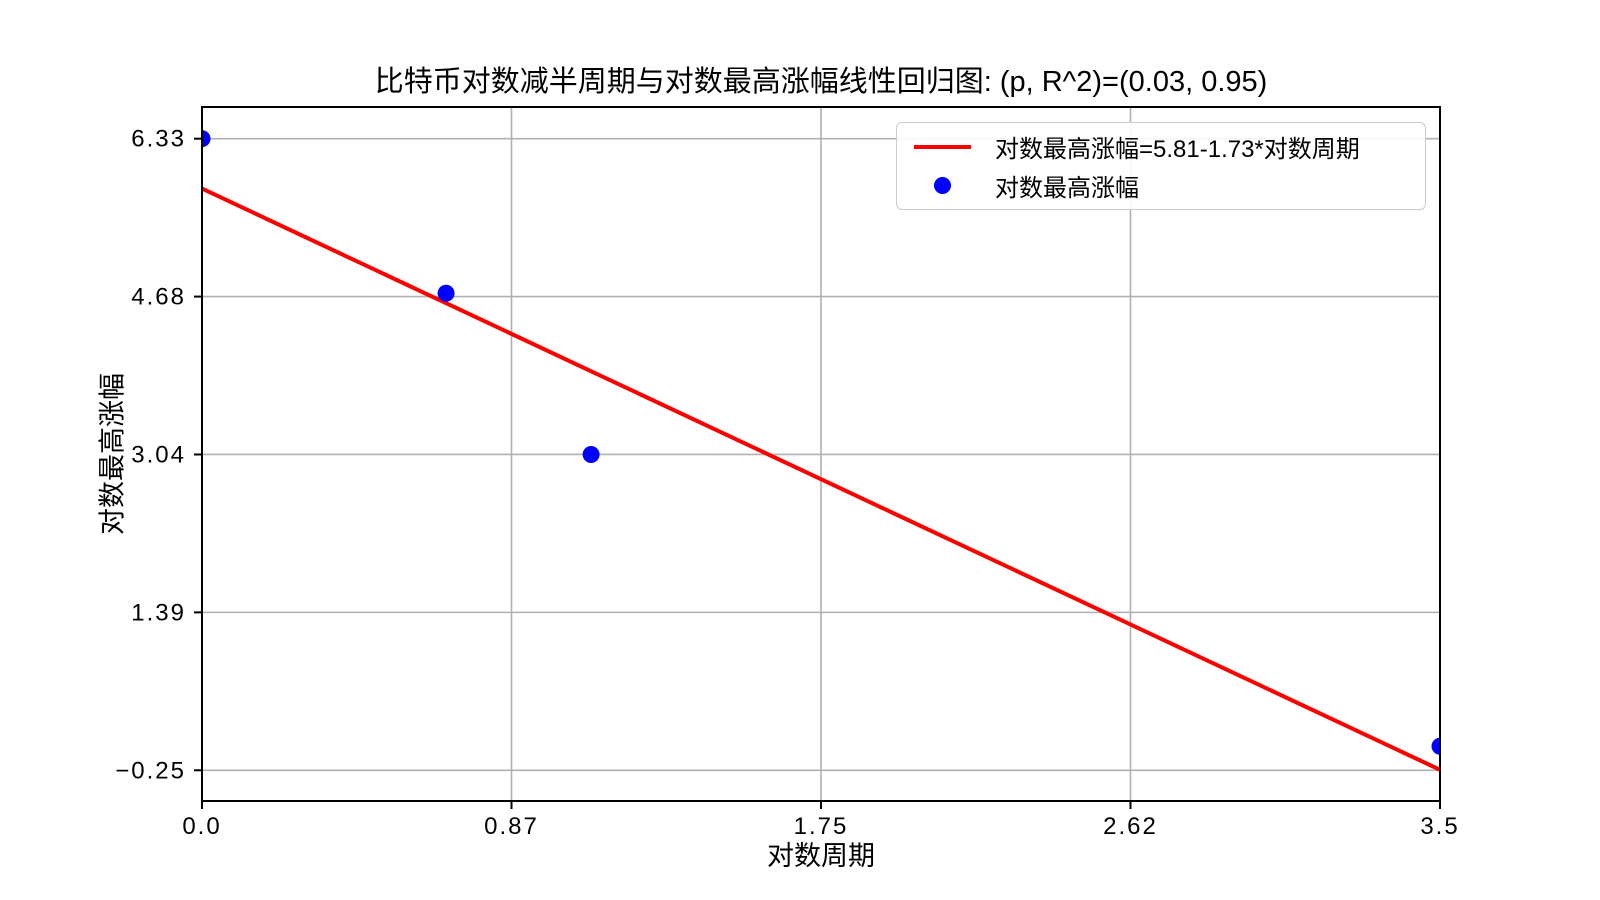 Image resolution: width=1600 pixels, height=900 pixels. What do you see at coordinates (1161, 185) in the screenshot?
I see `legend-item-scatter: 对数最高涨幅` at bounding box center [1161, 185].